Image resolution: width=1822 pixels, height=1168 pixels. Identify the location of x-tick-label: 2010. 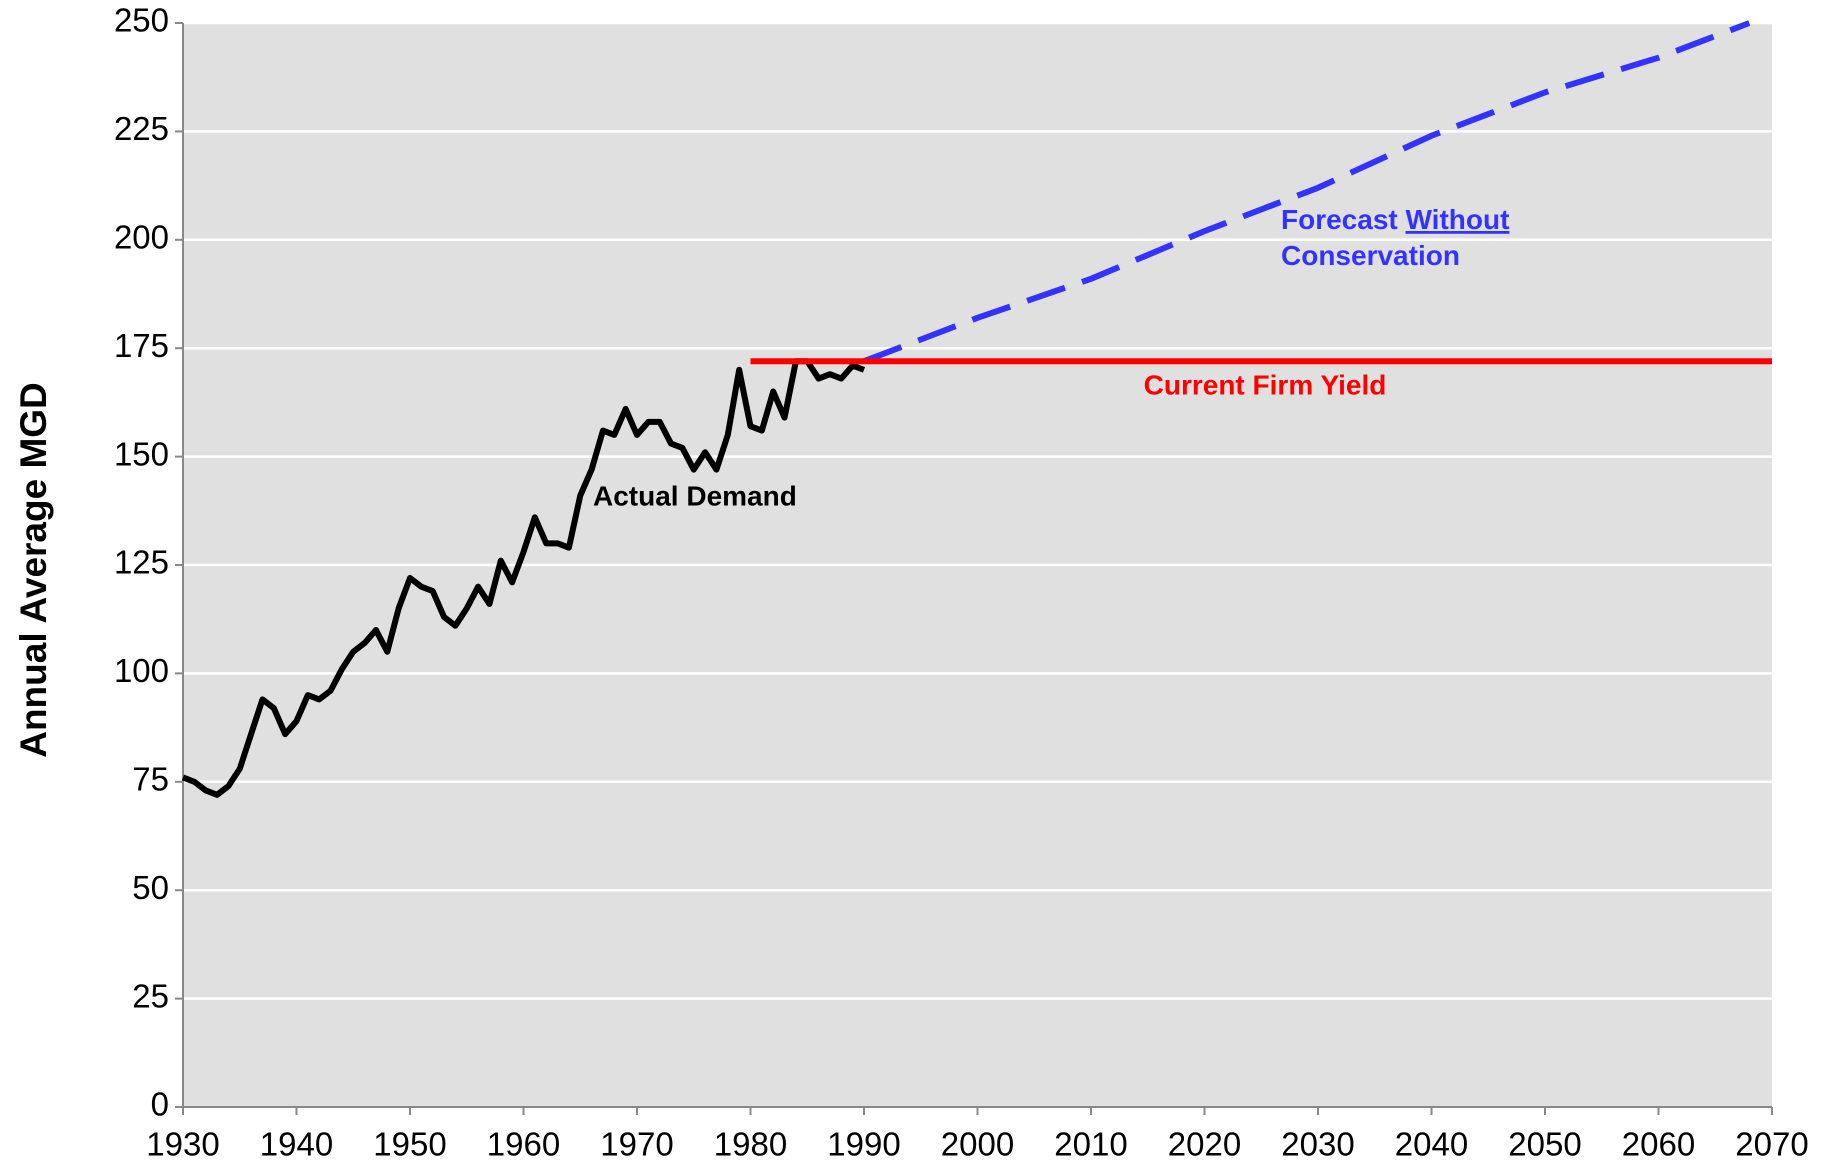
(1090, 1144).